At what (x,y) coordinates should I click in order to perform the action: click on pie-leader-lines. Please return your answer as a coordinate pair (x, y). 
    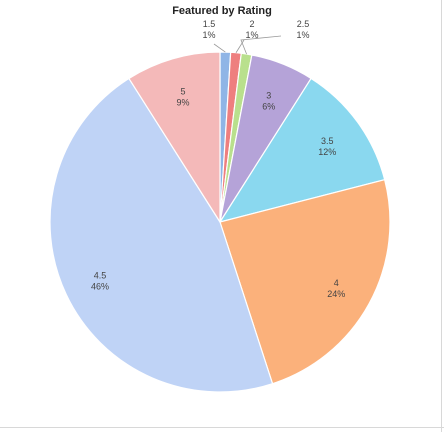
    Looking at the image, I should click on (247, 45).